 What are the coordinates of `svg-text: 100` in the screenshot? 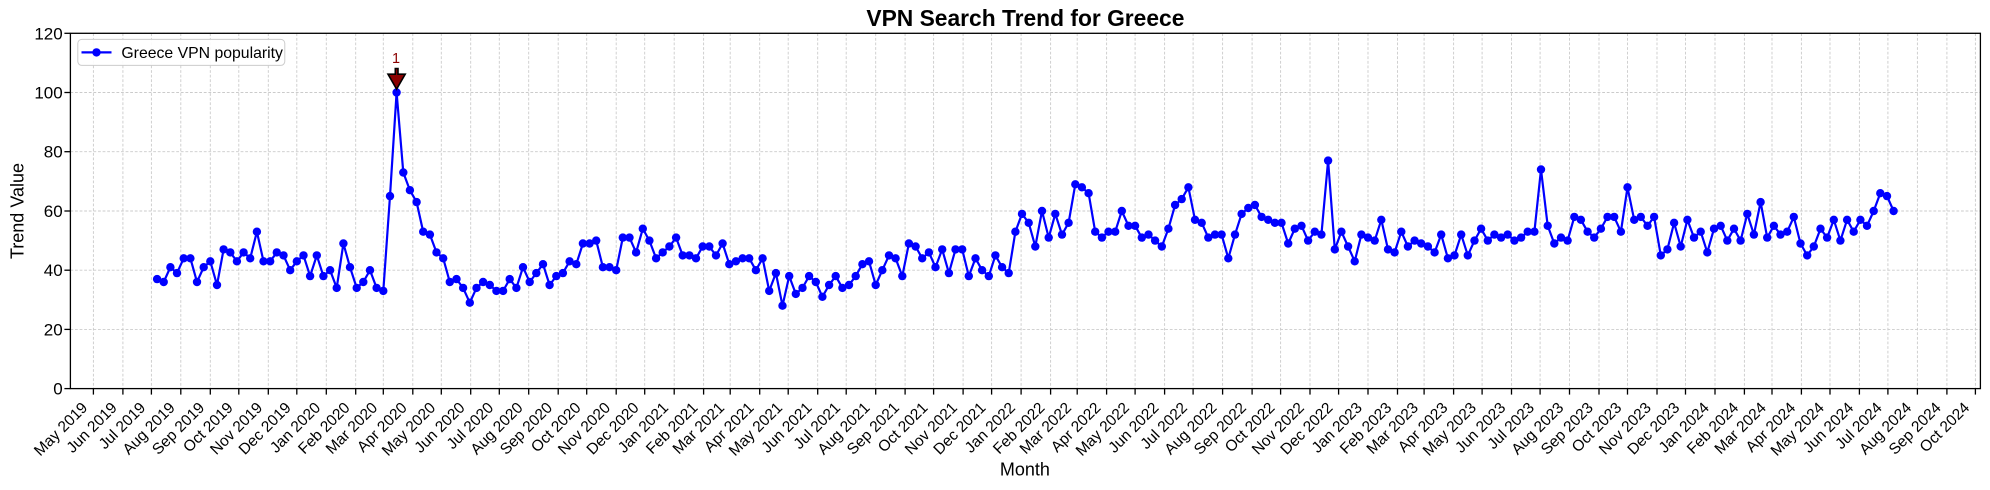 It's located at (48, 93).